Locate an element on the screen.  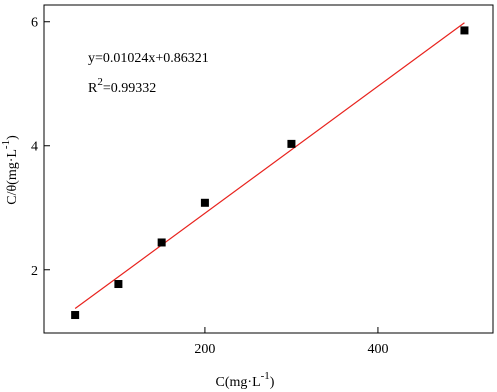
y-tick-label: 2 is located at coordinates (34, 271).